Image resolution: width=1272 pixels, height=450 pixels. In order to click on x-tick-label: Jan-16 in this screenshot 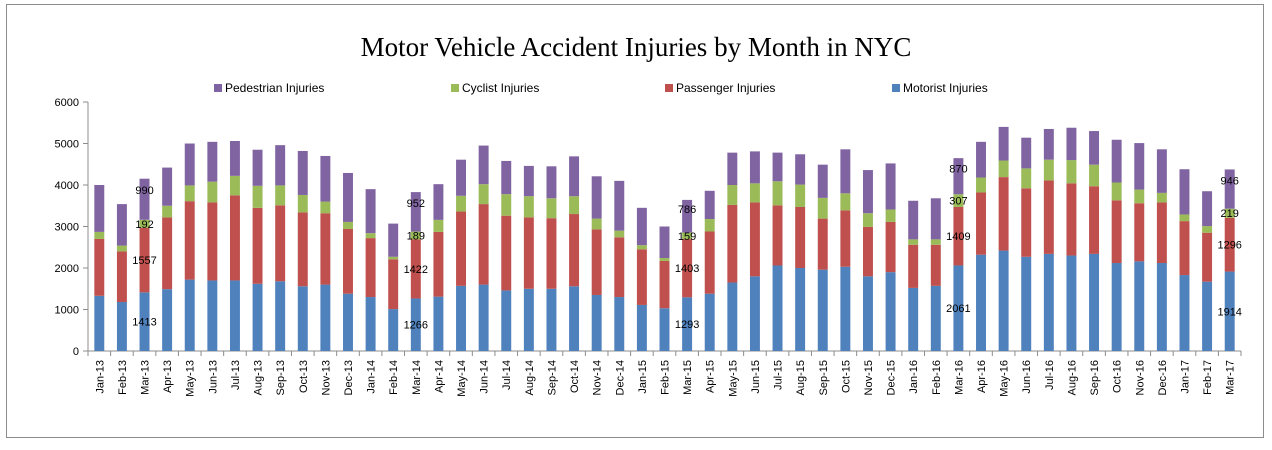, I will do `click(914, 377)`.